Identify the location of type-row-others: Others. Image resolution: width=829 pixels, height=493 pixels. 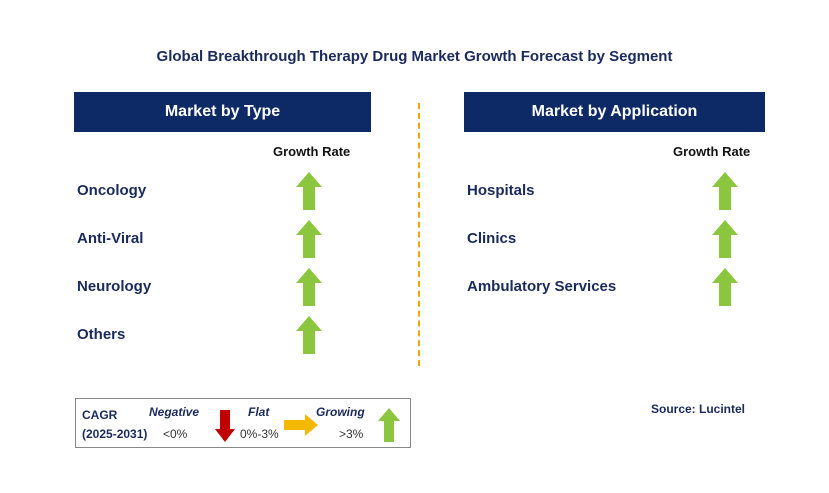
(101, 334).